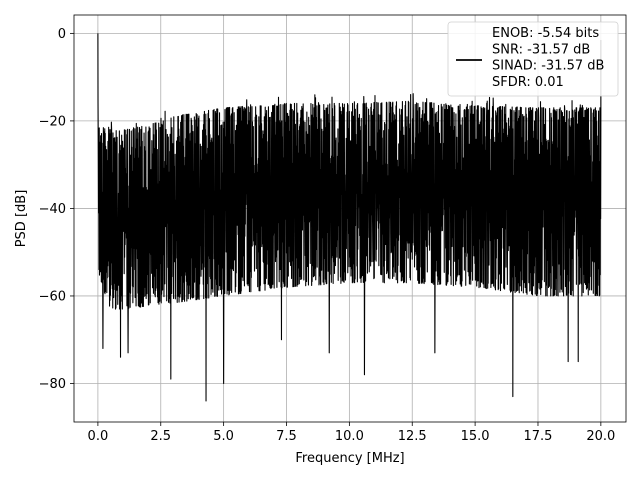 Image resolution: width=640 pixels, height=480 pixels. I want to click on x-tick-label: 17.5, so click(538, 436).